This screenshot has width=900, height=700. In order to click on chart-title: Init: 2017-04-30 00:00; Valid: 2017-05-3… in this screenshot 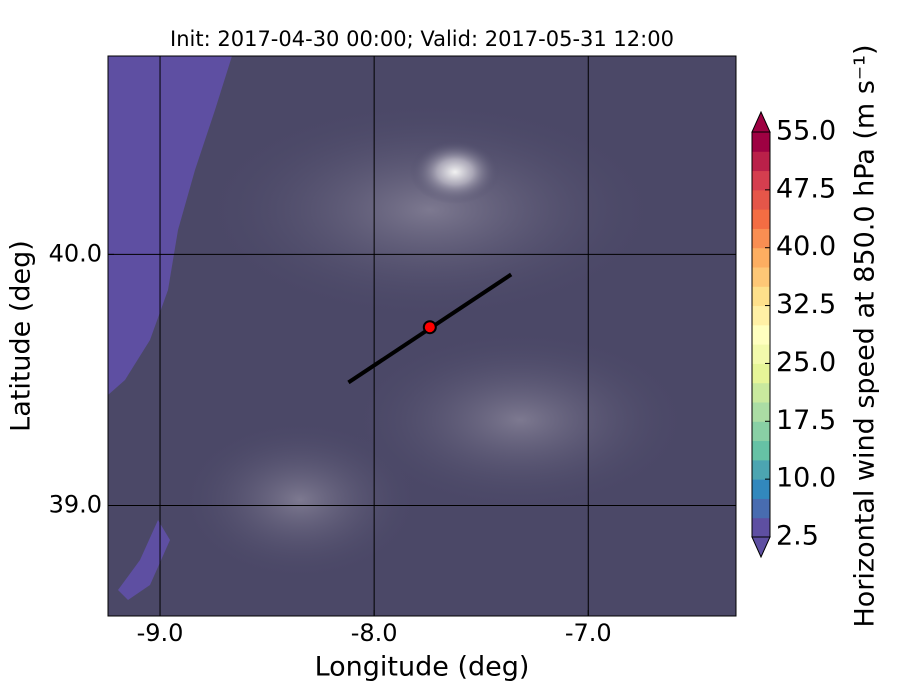, I will do `click(422, 39)`.